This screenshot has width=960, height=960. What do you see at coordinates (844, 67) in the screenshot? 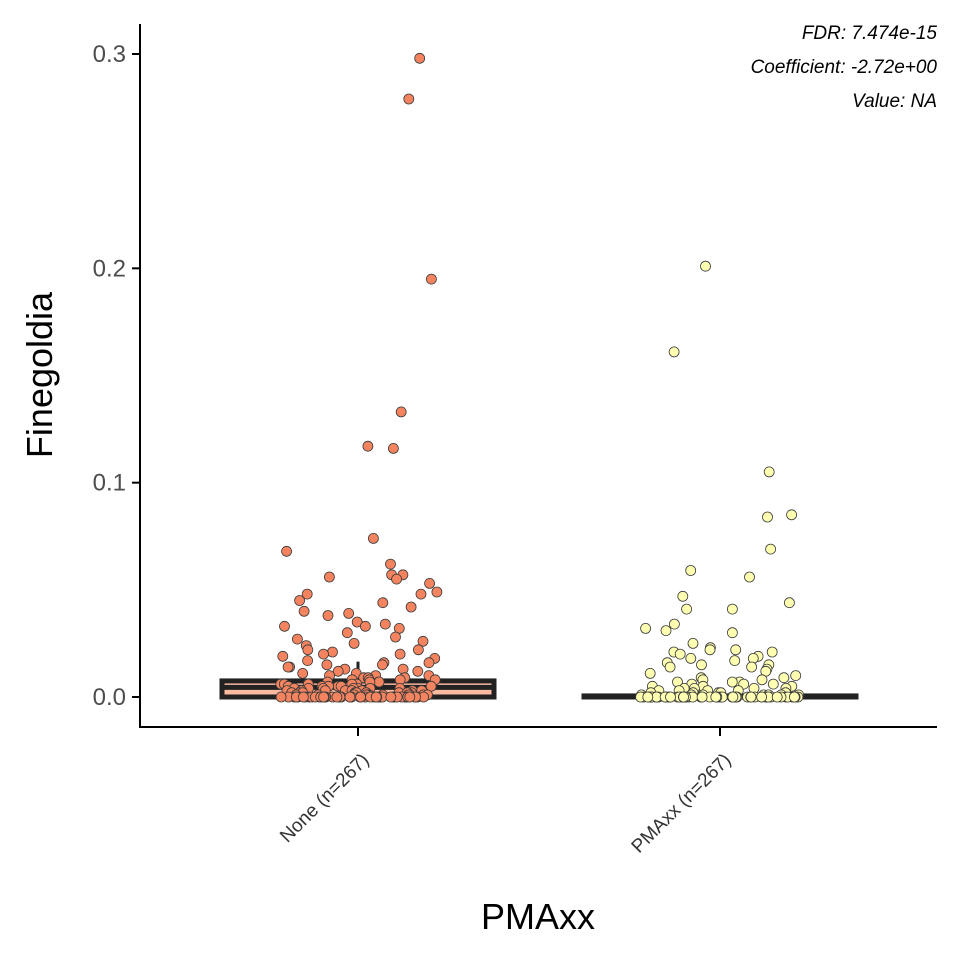
I see `annotation-coefficient: Coefficient: -2.72e+00` at bounding box center [844, 67].